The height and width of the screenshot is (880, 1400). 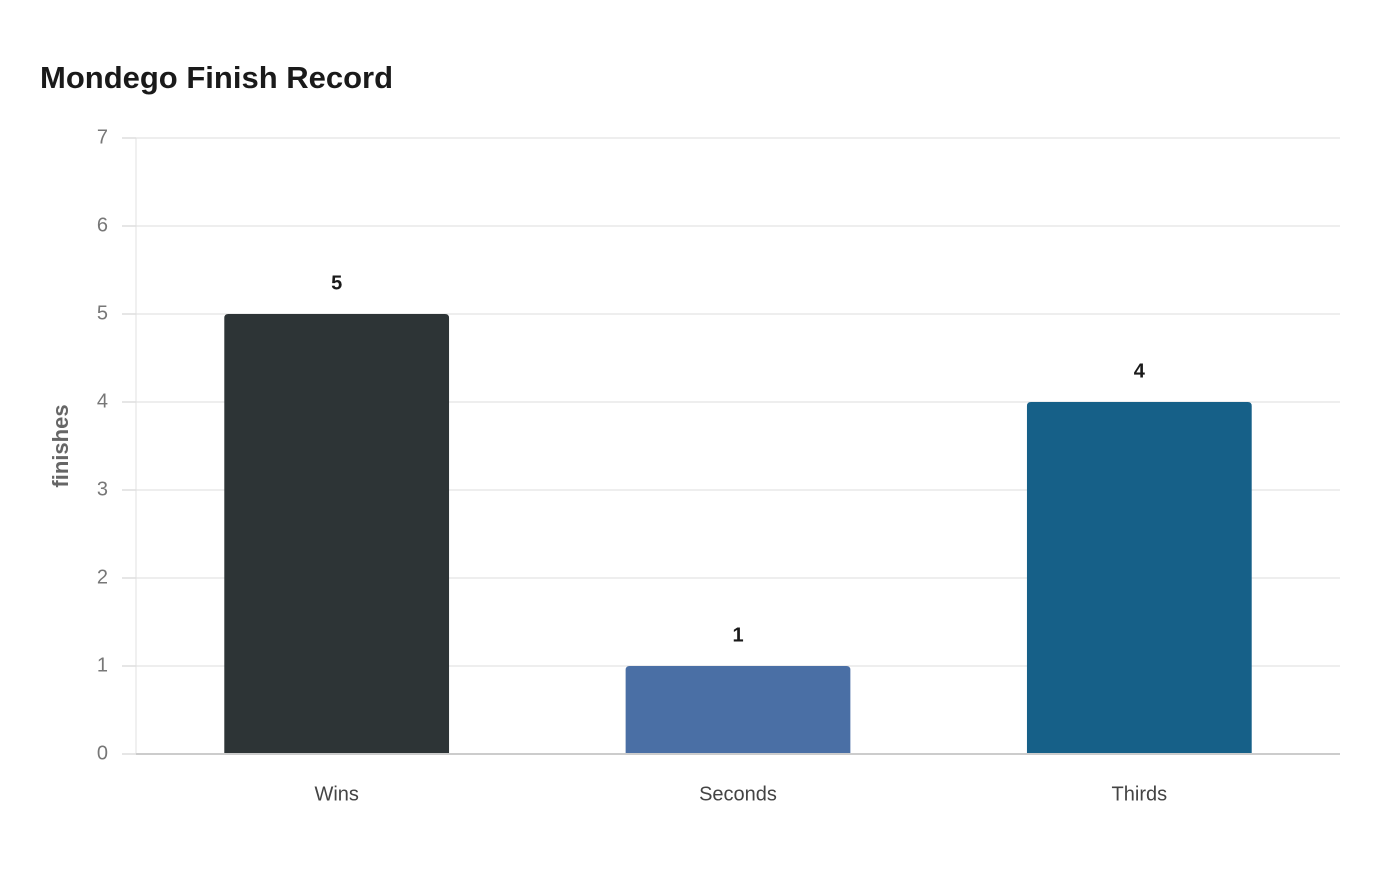 What do you see at coordinates (102, 665) in the screenshot?
I see `y-tick-label: 1` at bounding box center [102, 665].